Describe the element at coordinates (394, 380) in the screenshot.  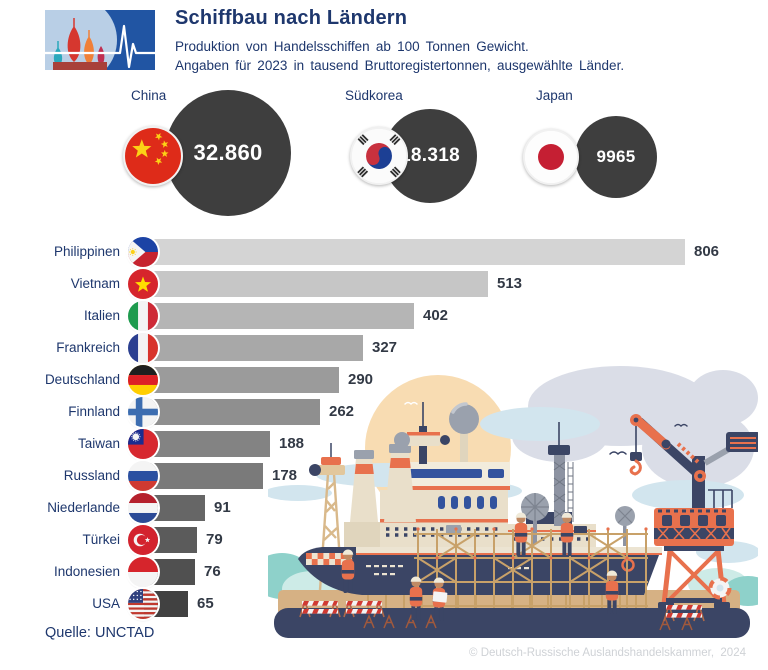
I see `bar-row: Deutschland 290` at that location.